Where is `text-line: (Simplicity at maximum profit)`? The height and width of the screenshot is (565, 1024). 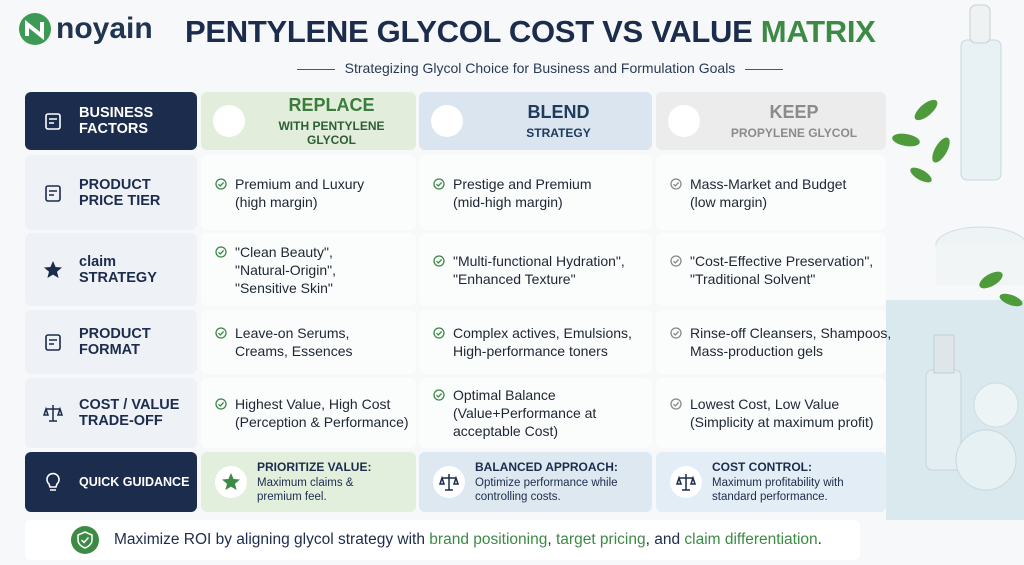
text-line: (Simplicity at maximum profit) is located at coordinates (782, 422).